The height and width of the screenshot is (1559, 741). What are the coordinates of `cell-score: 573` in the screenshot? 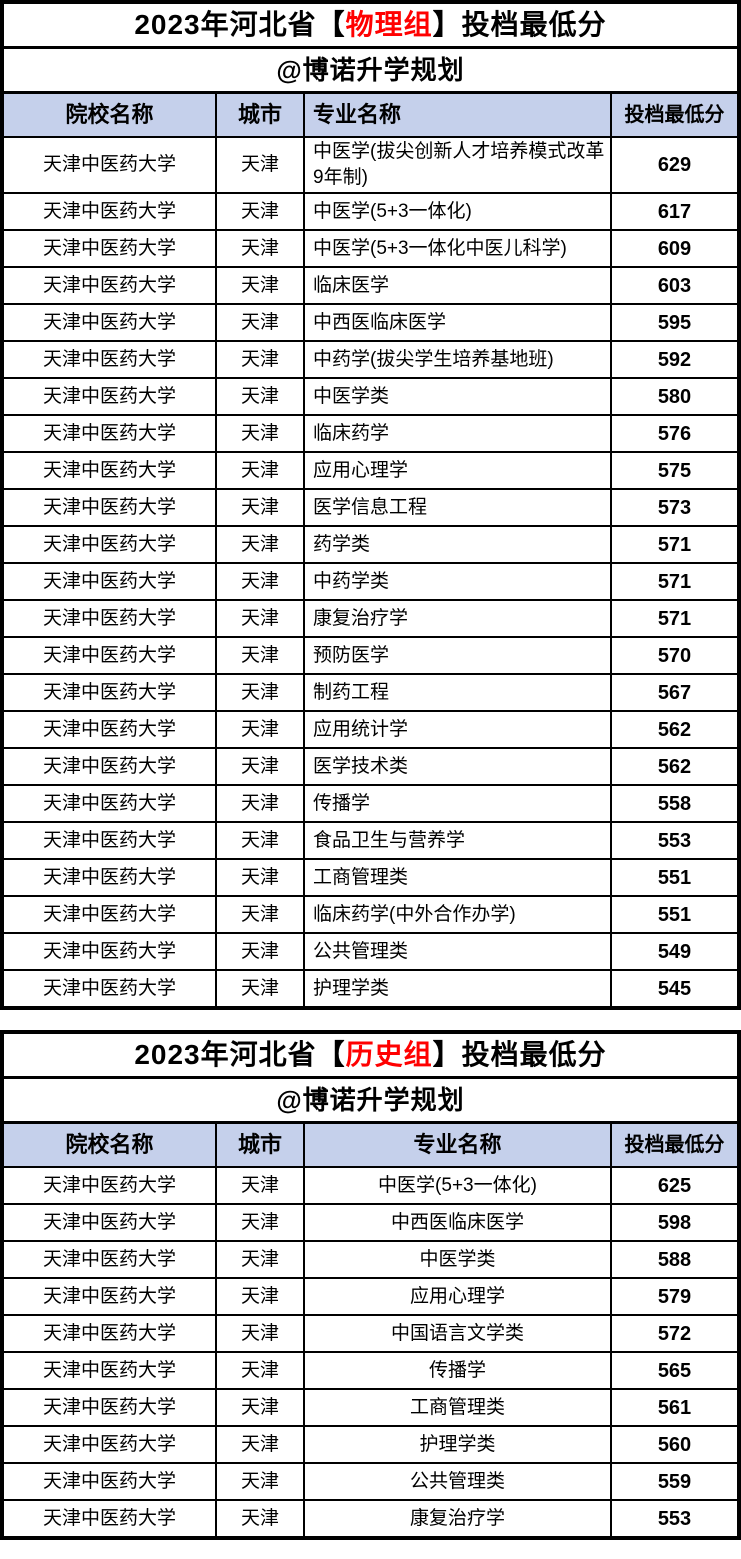 It's located at (673, 507).